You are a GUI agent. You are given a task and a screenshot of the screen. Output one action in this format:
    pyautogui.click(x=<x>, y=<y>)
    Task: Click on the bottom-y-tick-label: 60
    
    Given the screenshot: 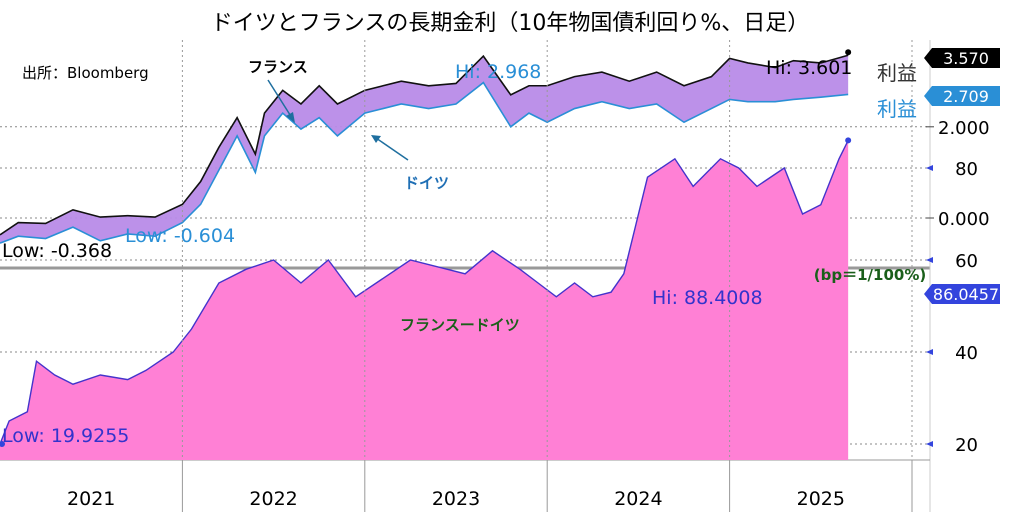 What is the action you would take?
    pyautogui.click(x=966, y=261)
    